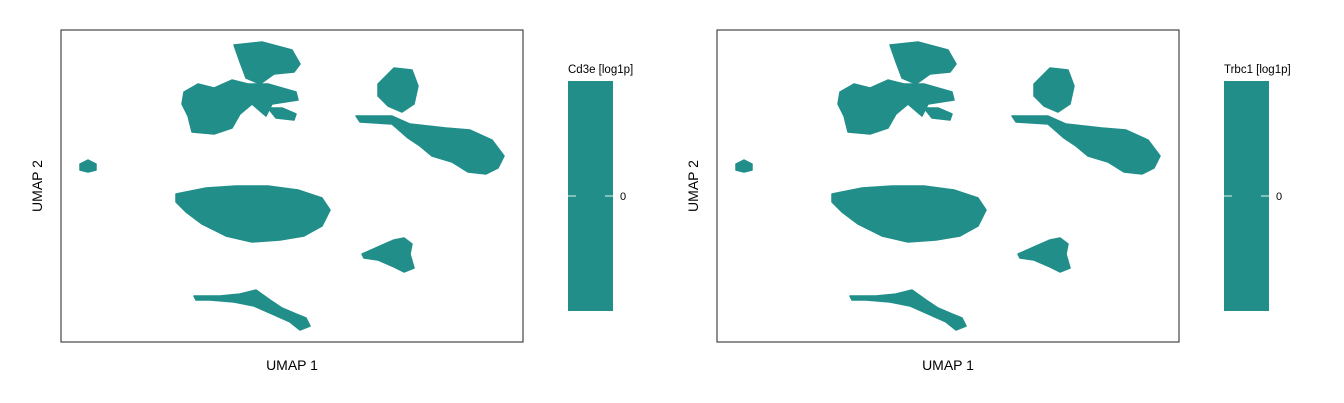  I want to click on colorbar-title: Trbc1 [log1p], so click(1257, 70).